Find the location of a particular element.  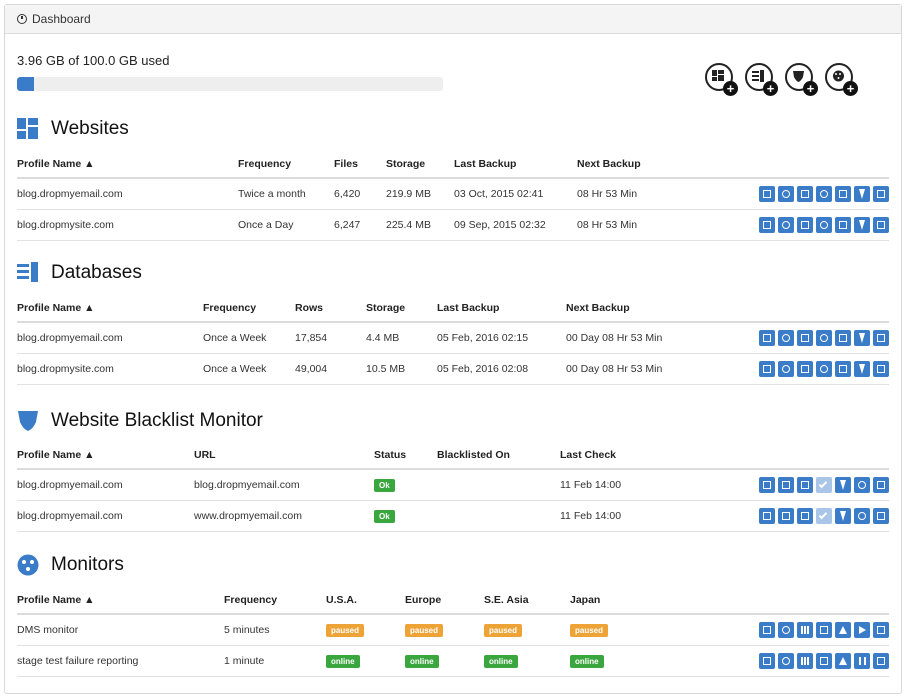

status: Ok is located at coordinates (405, 516).